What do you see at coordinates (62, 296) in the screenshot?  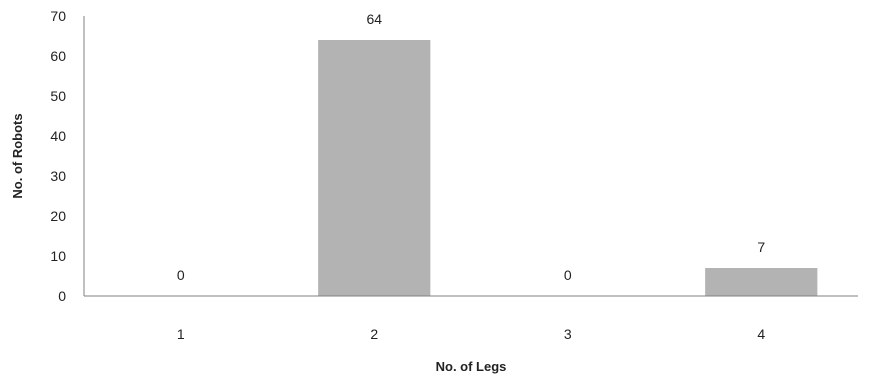 I see `y-tick-label: 0` at bounding box center [62, 296].